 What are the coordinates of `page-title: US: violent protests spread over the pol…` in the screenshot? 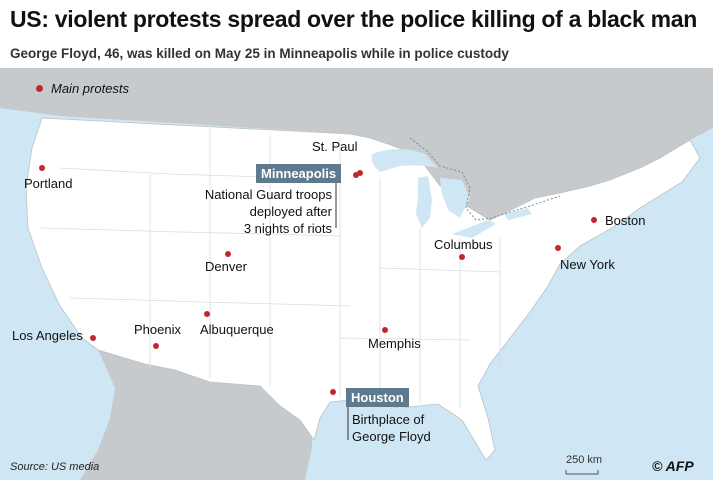 It's located at (353, 19).